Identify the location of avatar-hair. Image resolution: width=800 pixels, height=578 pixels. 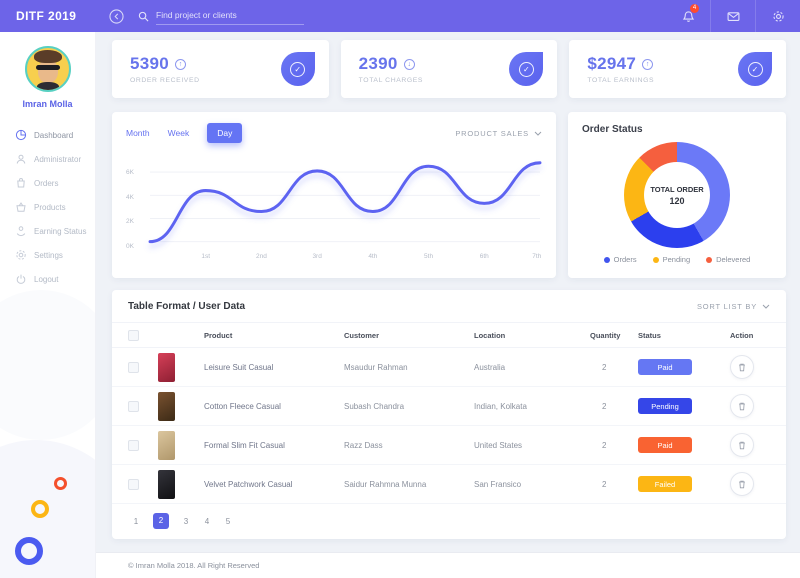
(47, 56).